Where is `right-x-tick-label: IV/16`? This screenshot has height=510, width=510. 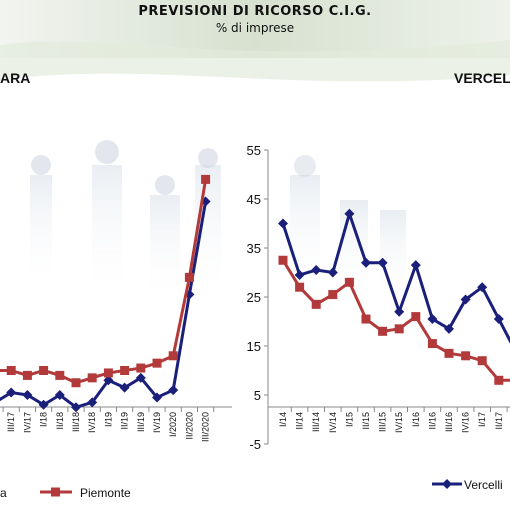 right-x-tick-label: IV/16 is located at coordinates (466, 422).